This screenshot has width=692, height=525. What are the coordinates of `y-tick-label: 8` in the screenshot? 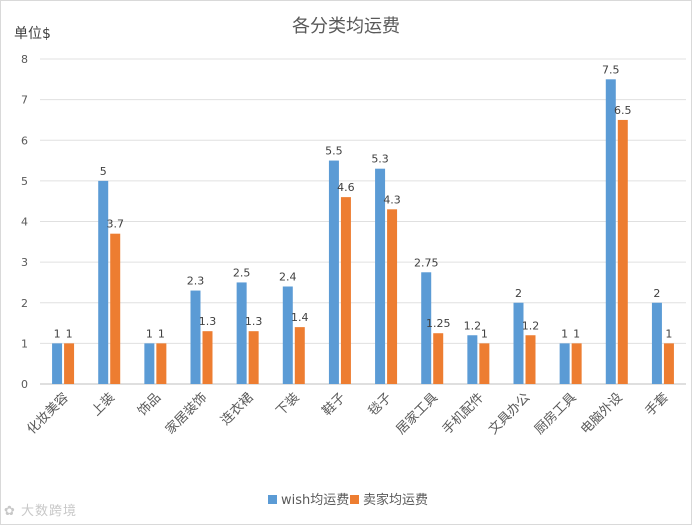 It's located at (24, 59).